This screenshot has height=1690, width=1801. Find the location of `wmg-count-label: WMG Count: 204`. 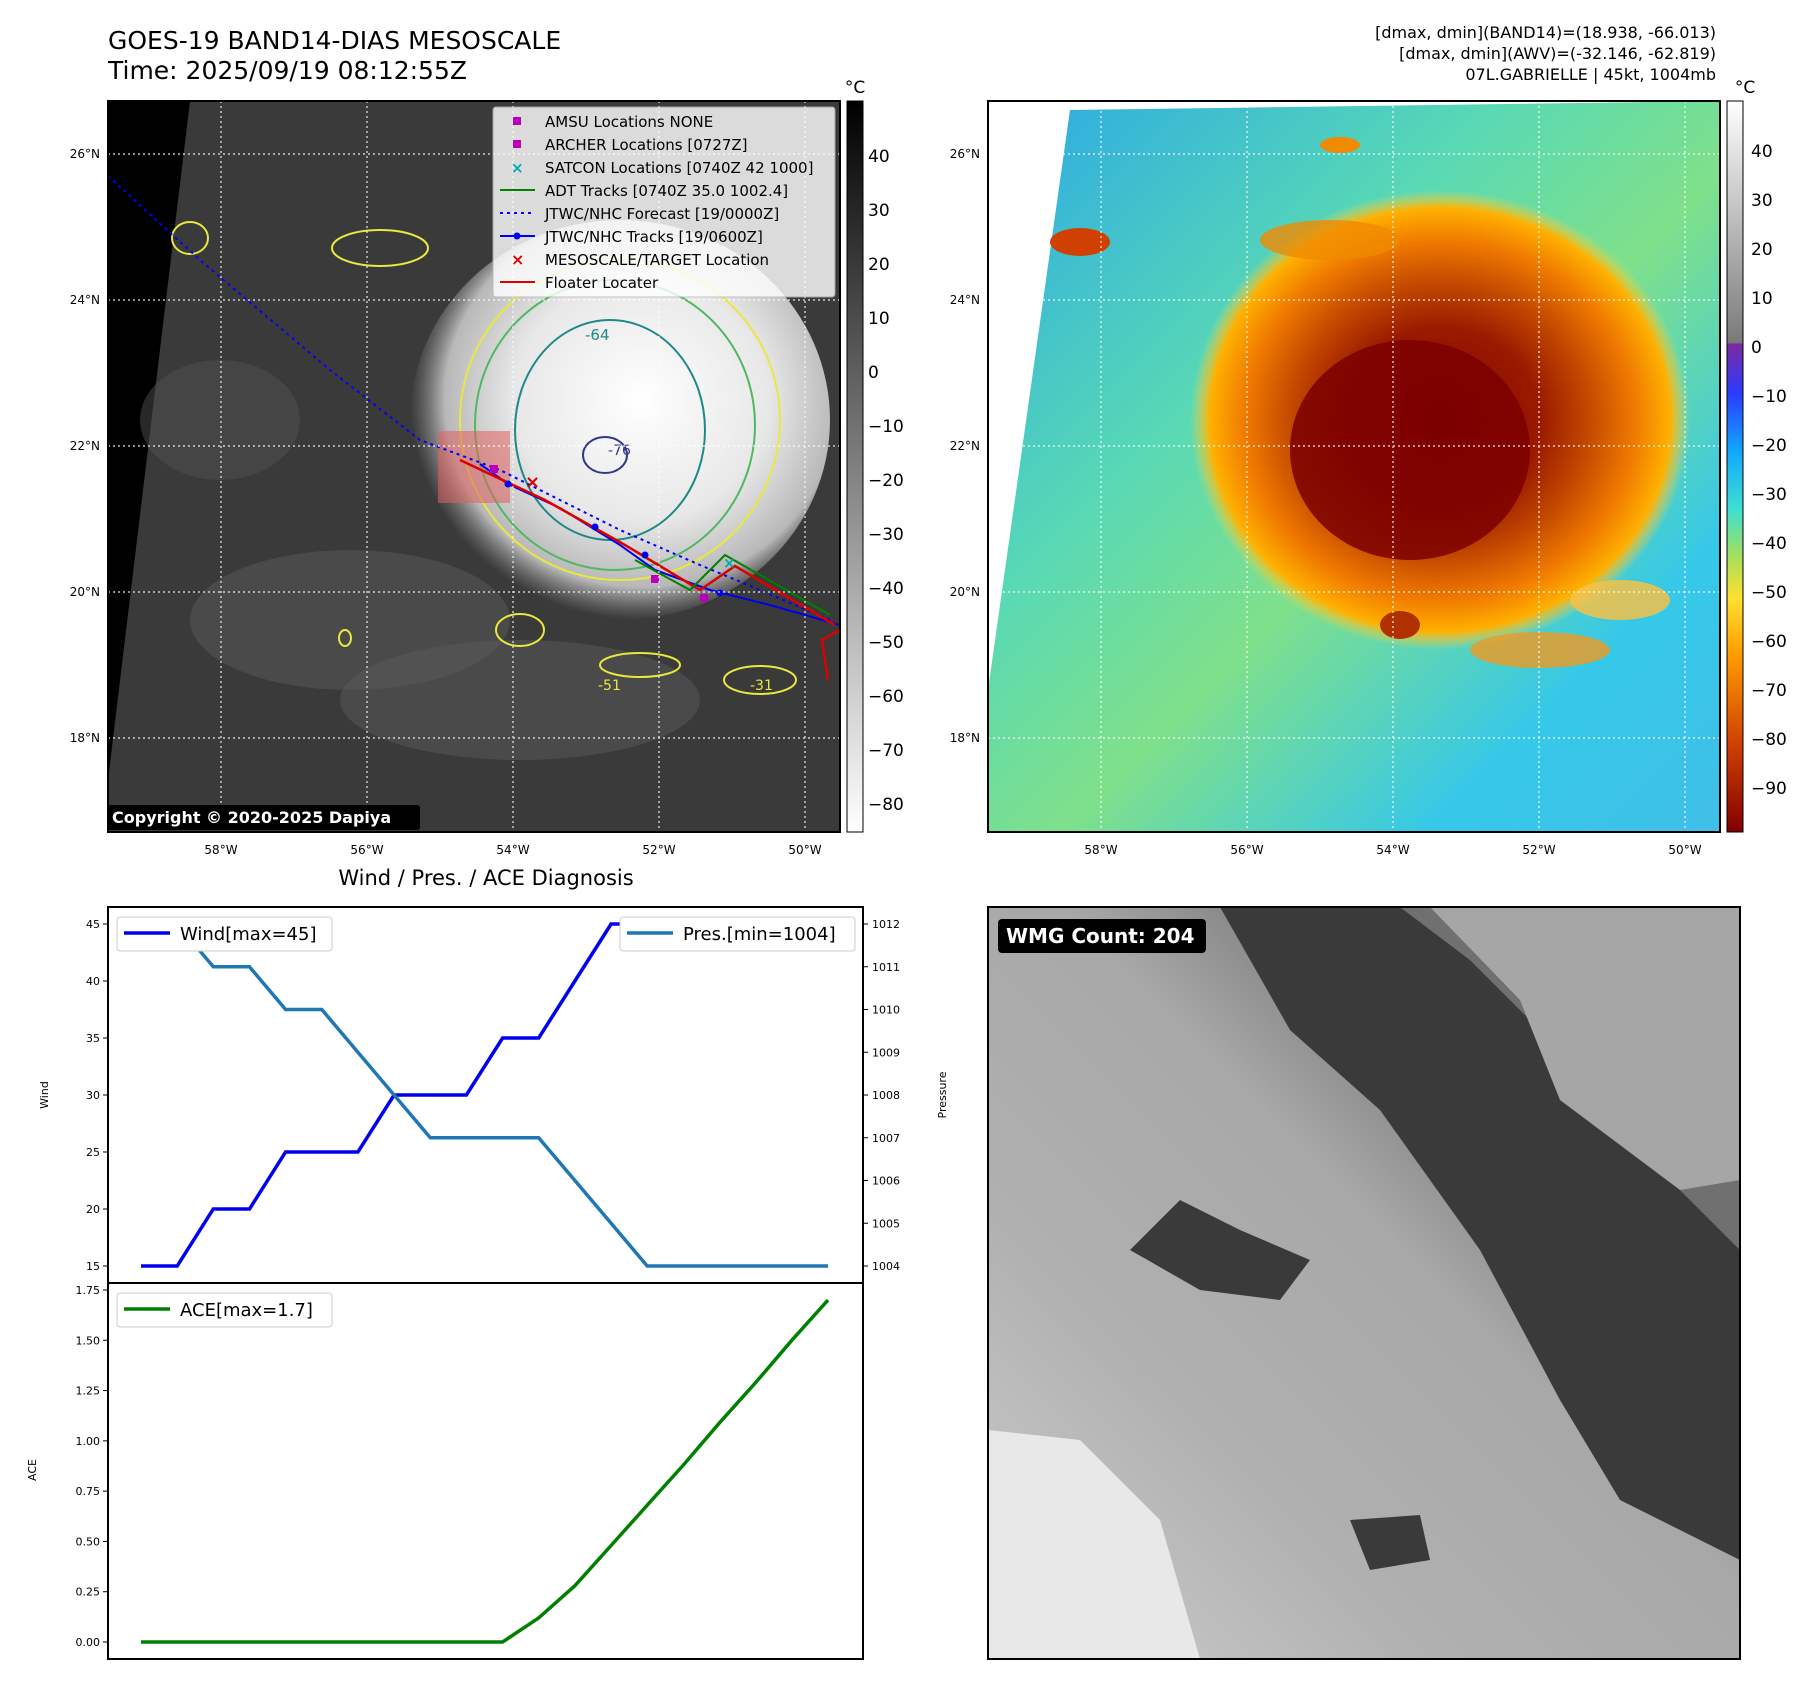

wmg-count-label: WMG Count: 204 is located at coordinates (1100, 936).